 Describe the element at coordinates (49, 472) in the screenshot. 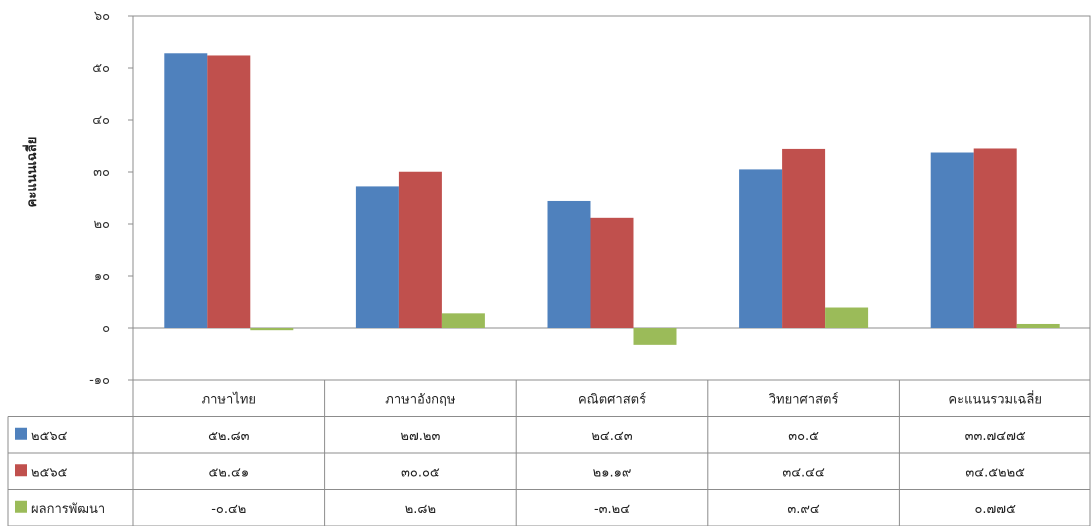

I see `legend-label: ๒๕๖๕` at that location.